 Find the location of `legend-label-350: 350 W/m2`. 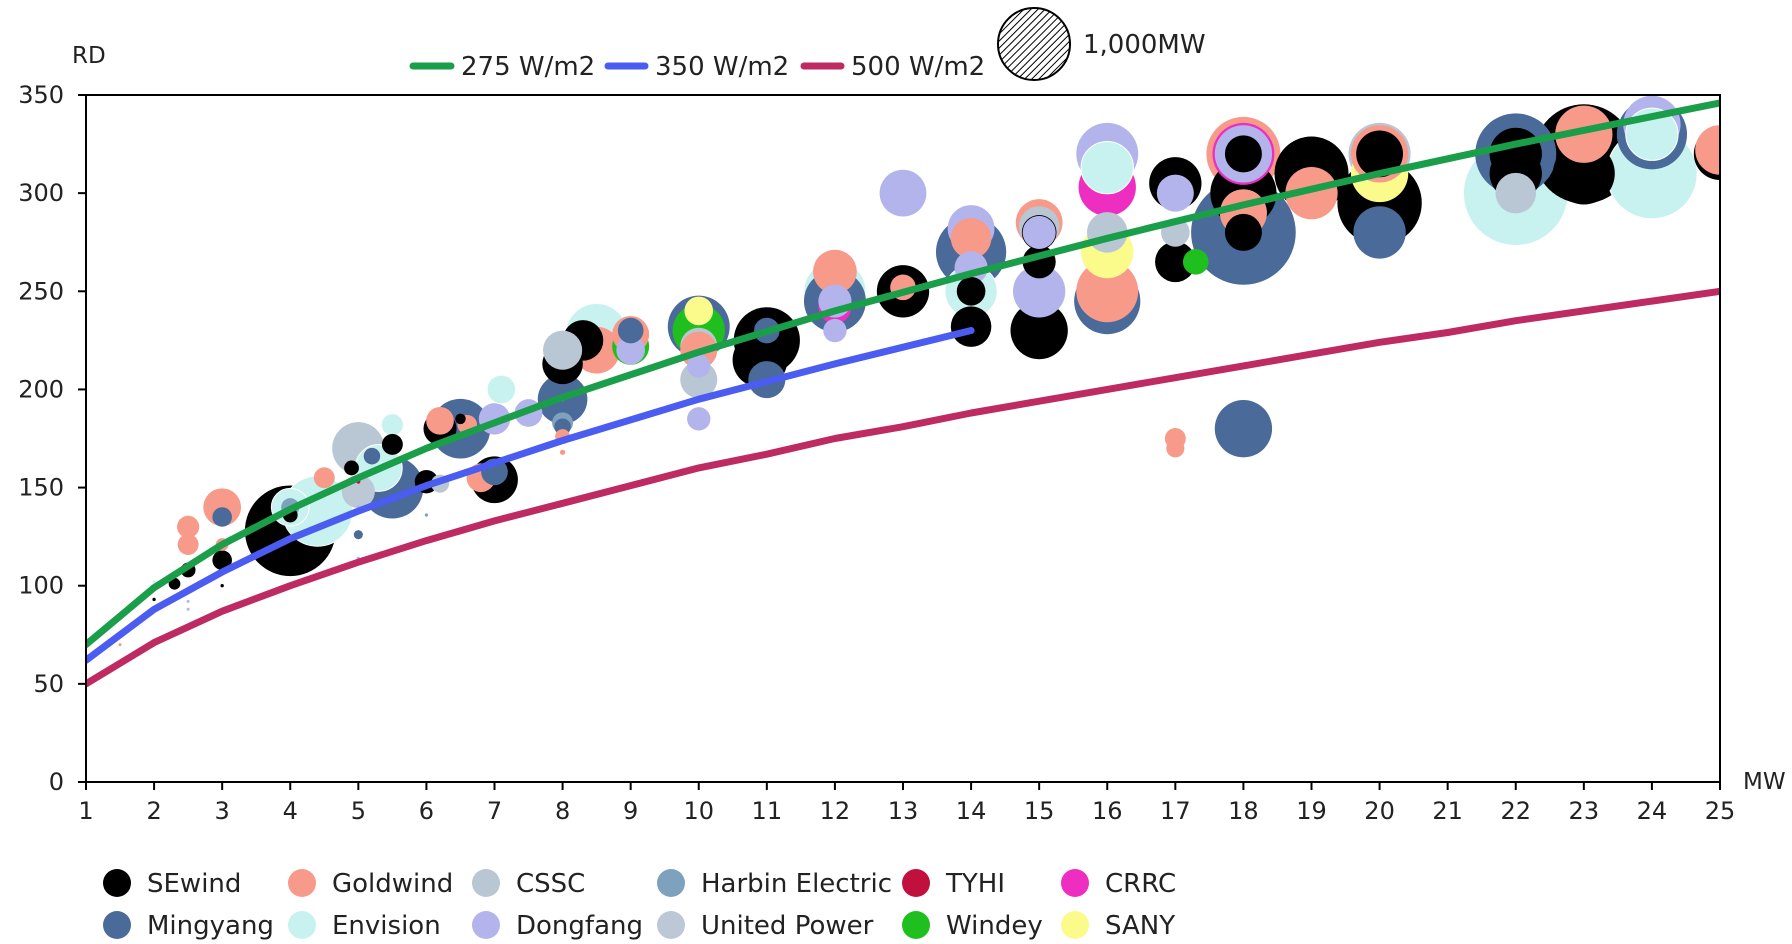

legend-label-350: 350 W/m2 is located at coordinates (722, 67).